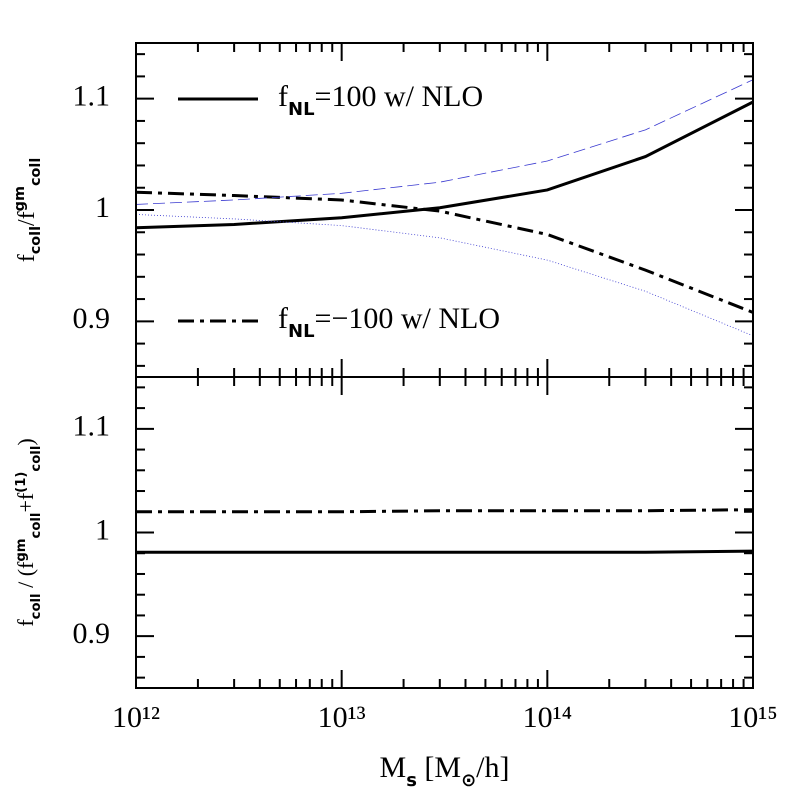 This screenshot has height=797, width=797. What do you see at coordinates (25, 577) in the screenshot?
I see `label-part: / (f` at bounding box center [25, 577].